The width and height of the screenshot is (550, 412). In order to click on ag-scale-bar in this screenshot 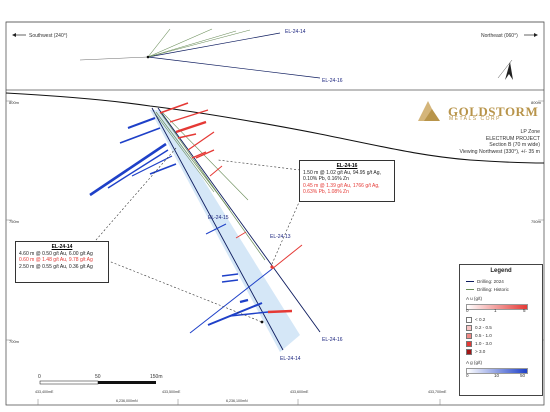, I will do `click(497, 371)`.